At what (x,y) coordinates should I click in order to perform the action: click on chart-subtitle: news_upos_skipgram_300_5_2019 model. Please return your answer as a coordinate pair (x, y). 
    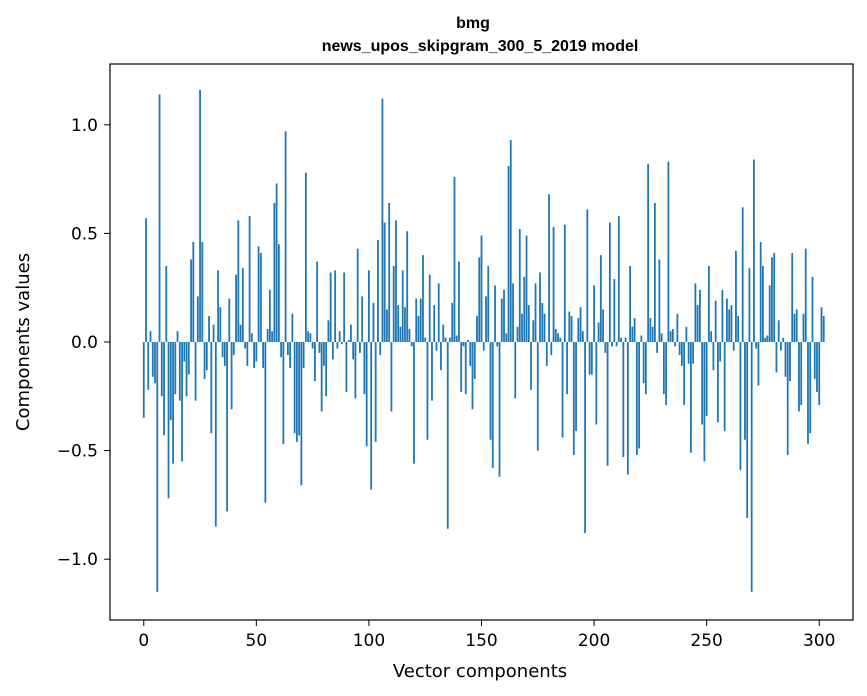
    Looking at the image, I should click on (480, 46).